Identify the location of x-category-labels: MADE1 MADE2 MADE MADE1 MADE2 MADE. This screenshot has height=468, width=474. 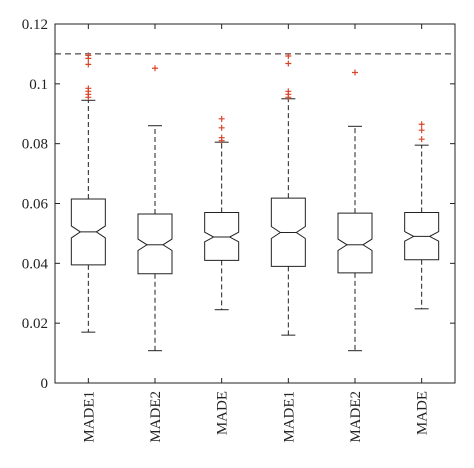
(255, 417).